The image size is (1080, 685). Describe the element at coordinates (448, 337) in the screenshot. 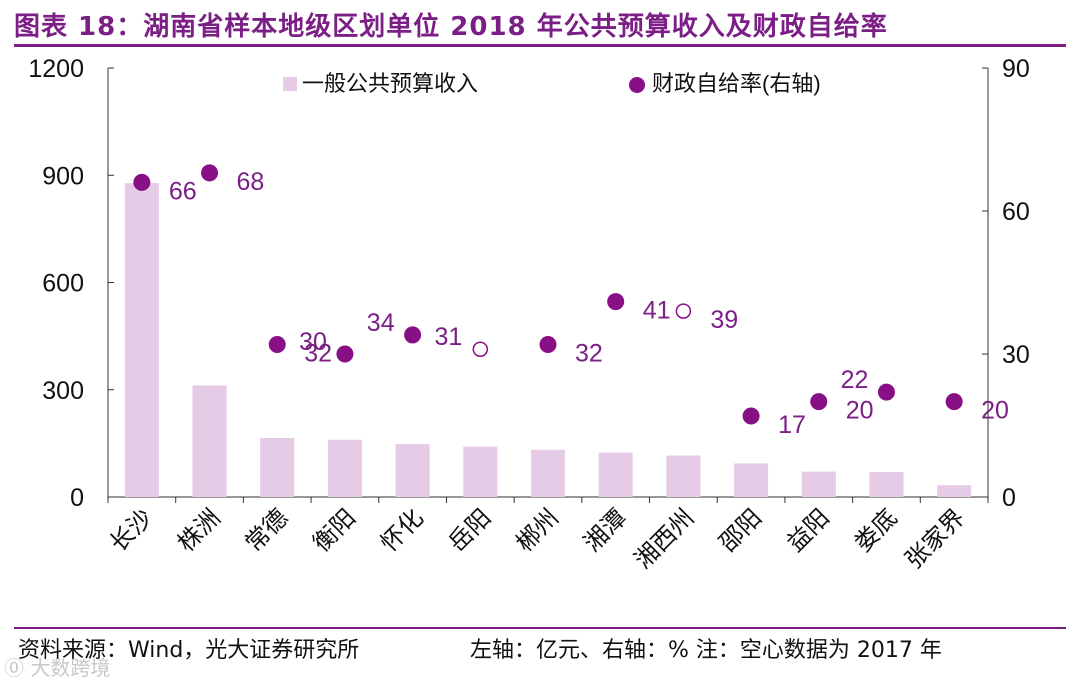

I see `data-label: 31` at that location.